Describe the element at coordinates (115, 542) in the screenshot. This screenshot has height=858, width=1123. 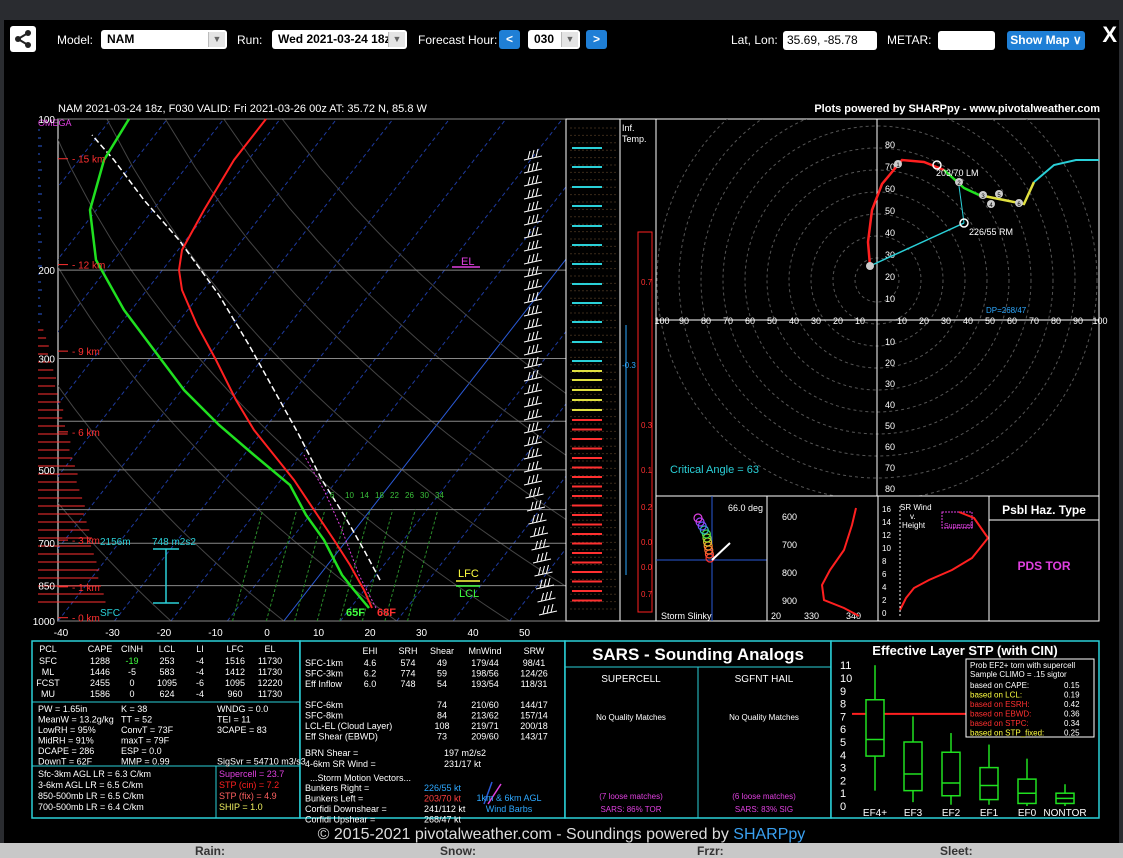
I see `srh-depth-label: 2156m` at that location.